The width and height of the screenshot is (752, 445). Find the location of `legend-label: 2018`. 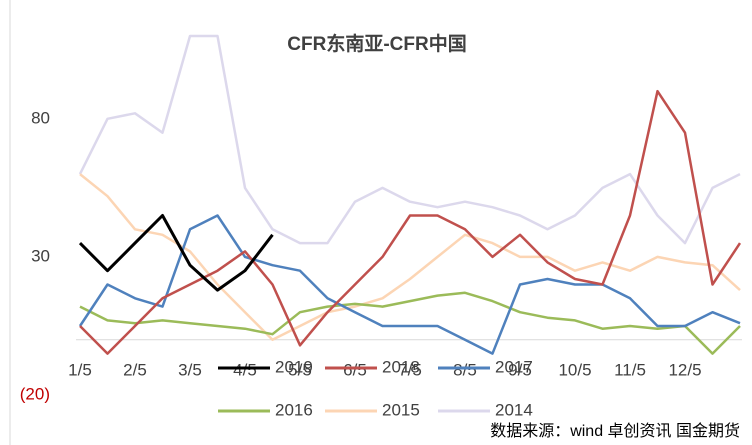

legend-label: 2018 is located at coordinates (401, 366).